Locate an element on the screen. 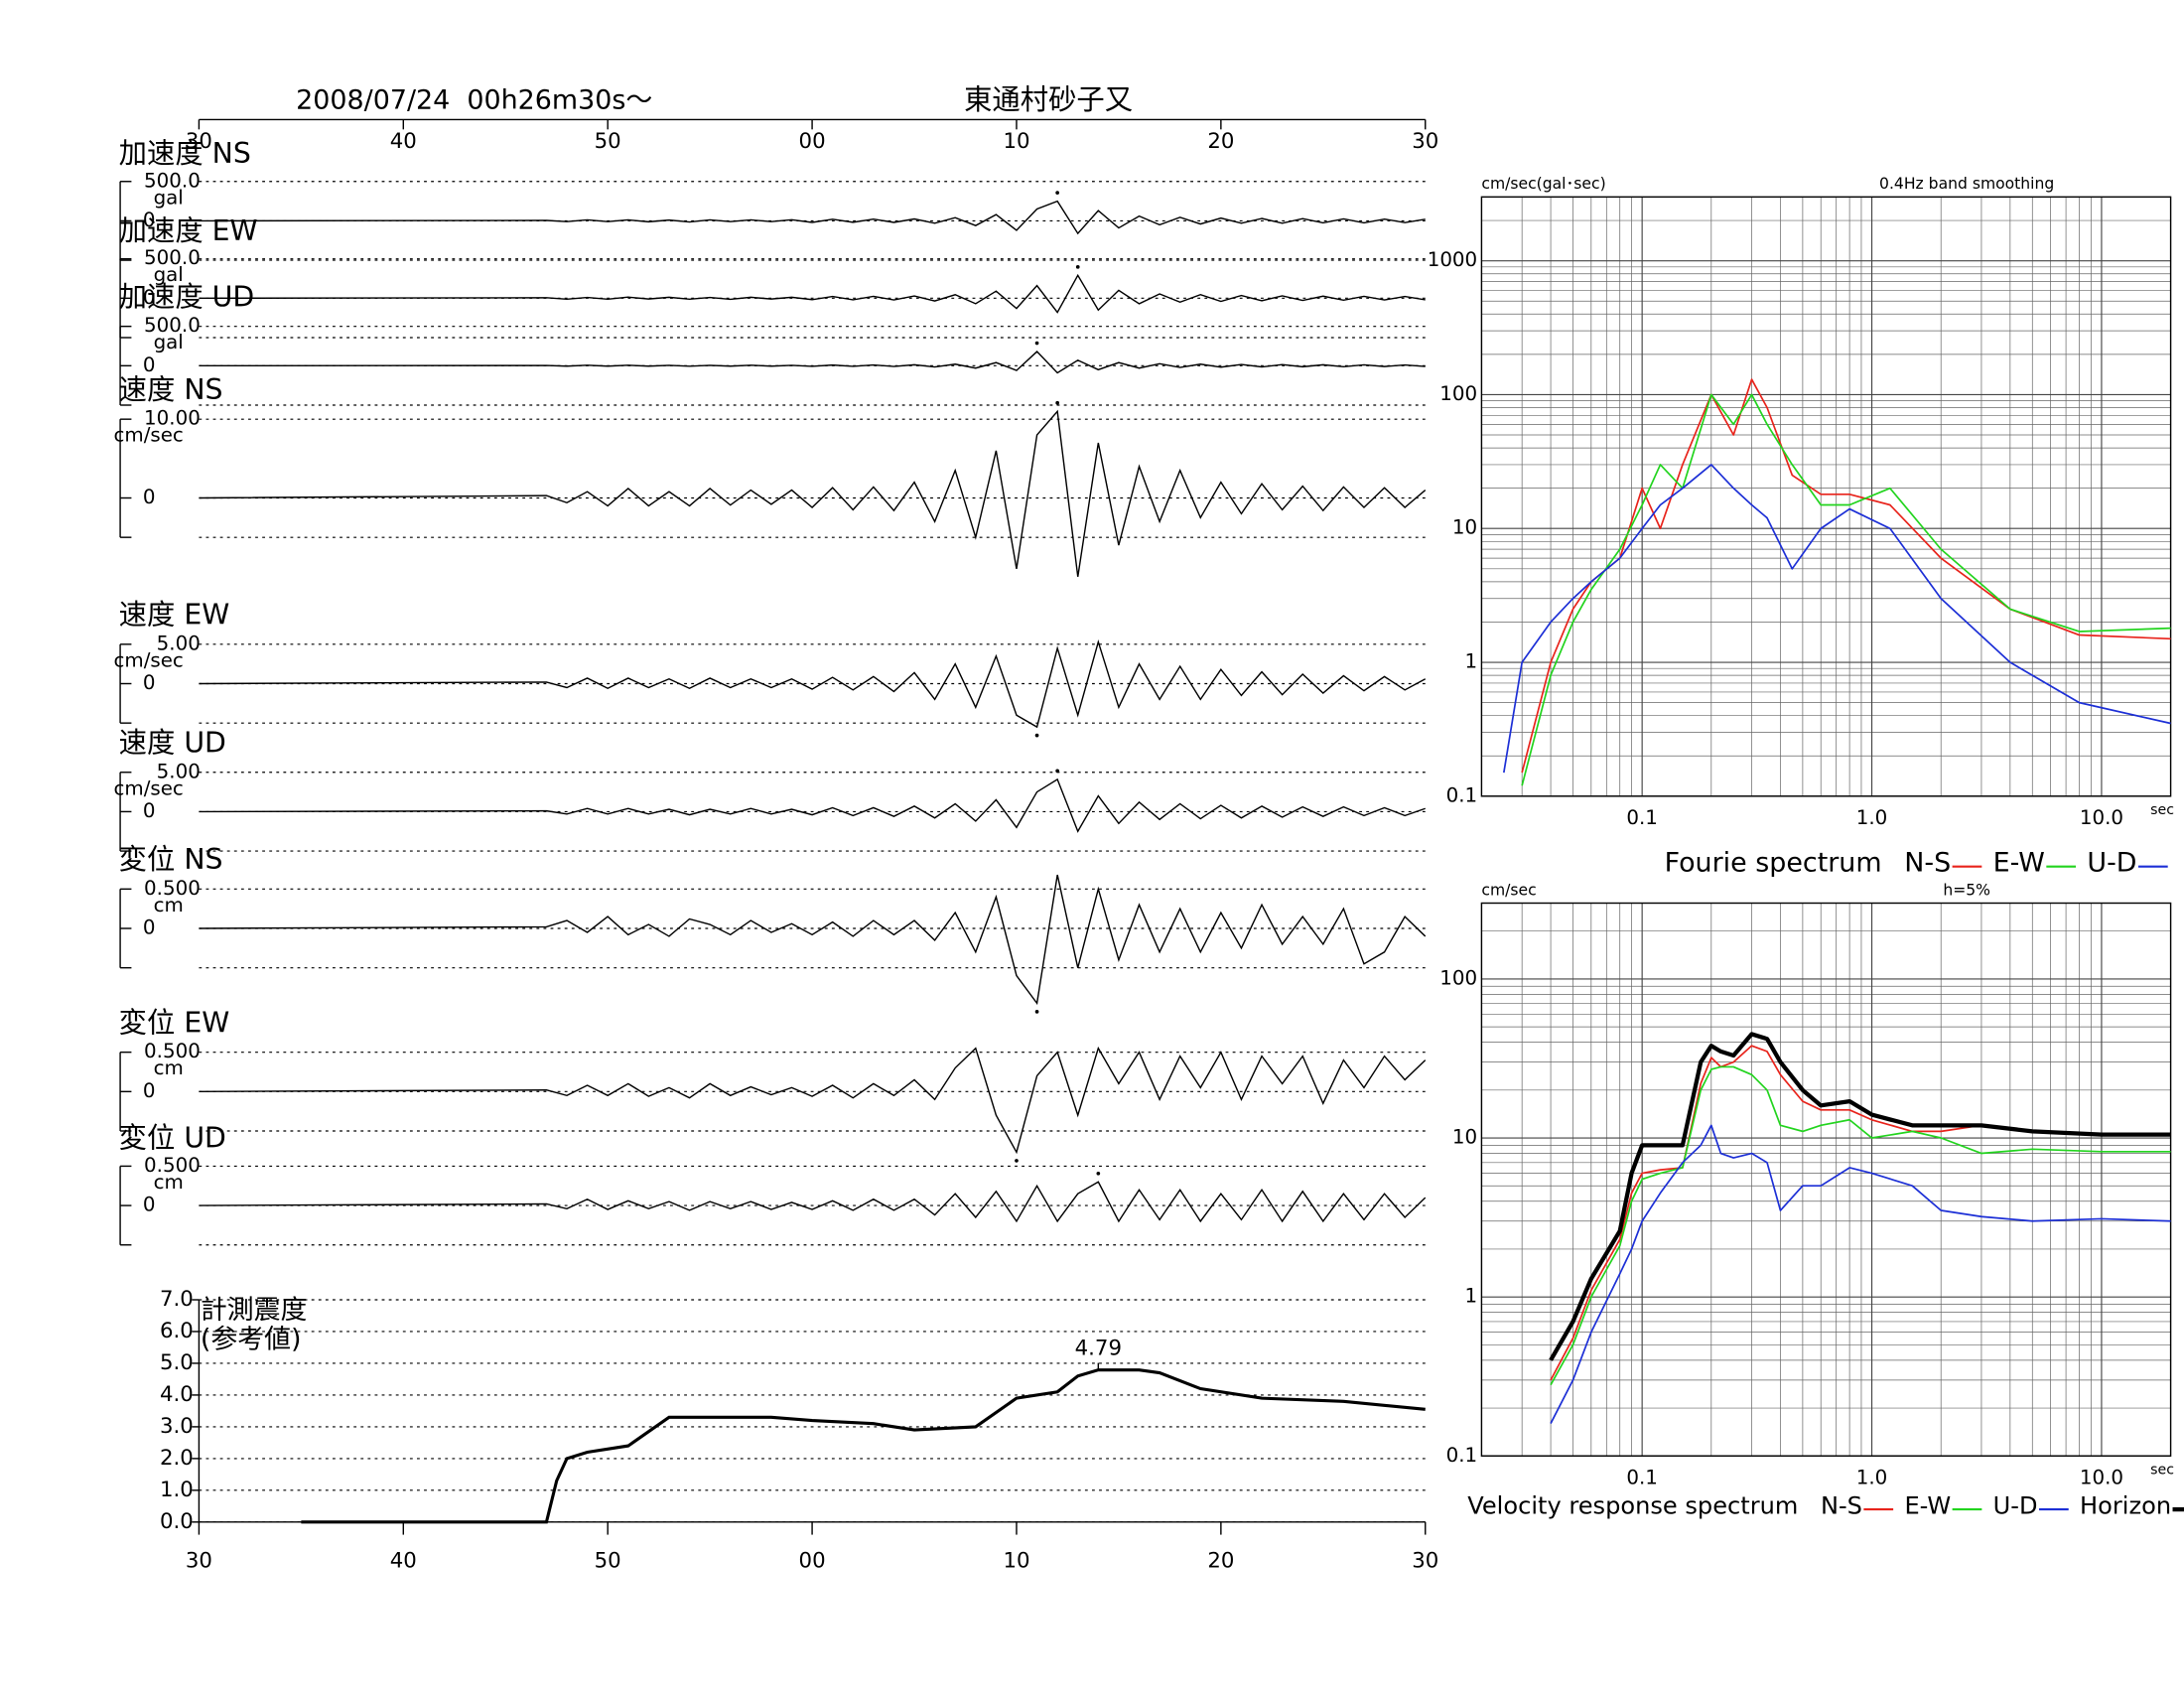  record-date: 2008/07/24 00h26m30s〜 is located at coordinates (474, 100).